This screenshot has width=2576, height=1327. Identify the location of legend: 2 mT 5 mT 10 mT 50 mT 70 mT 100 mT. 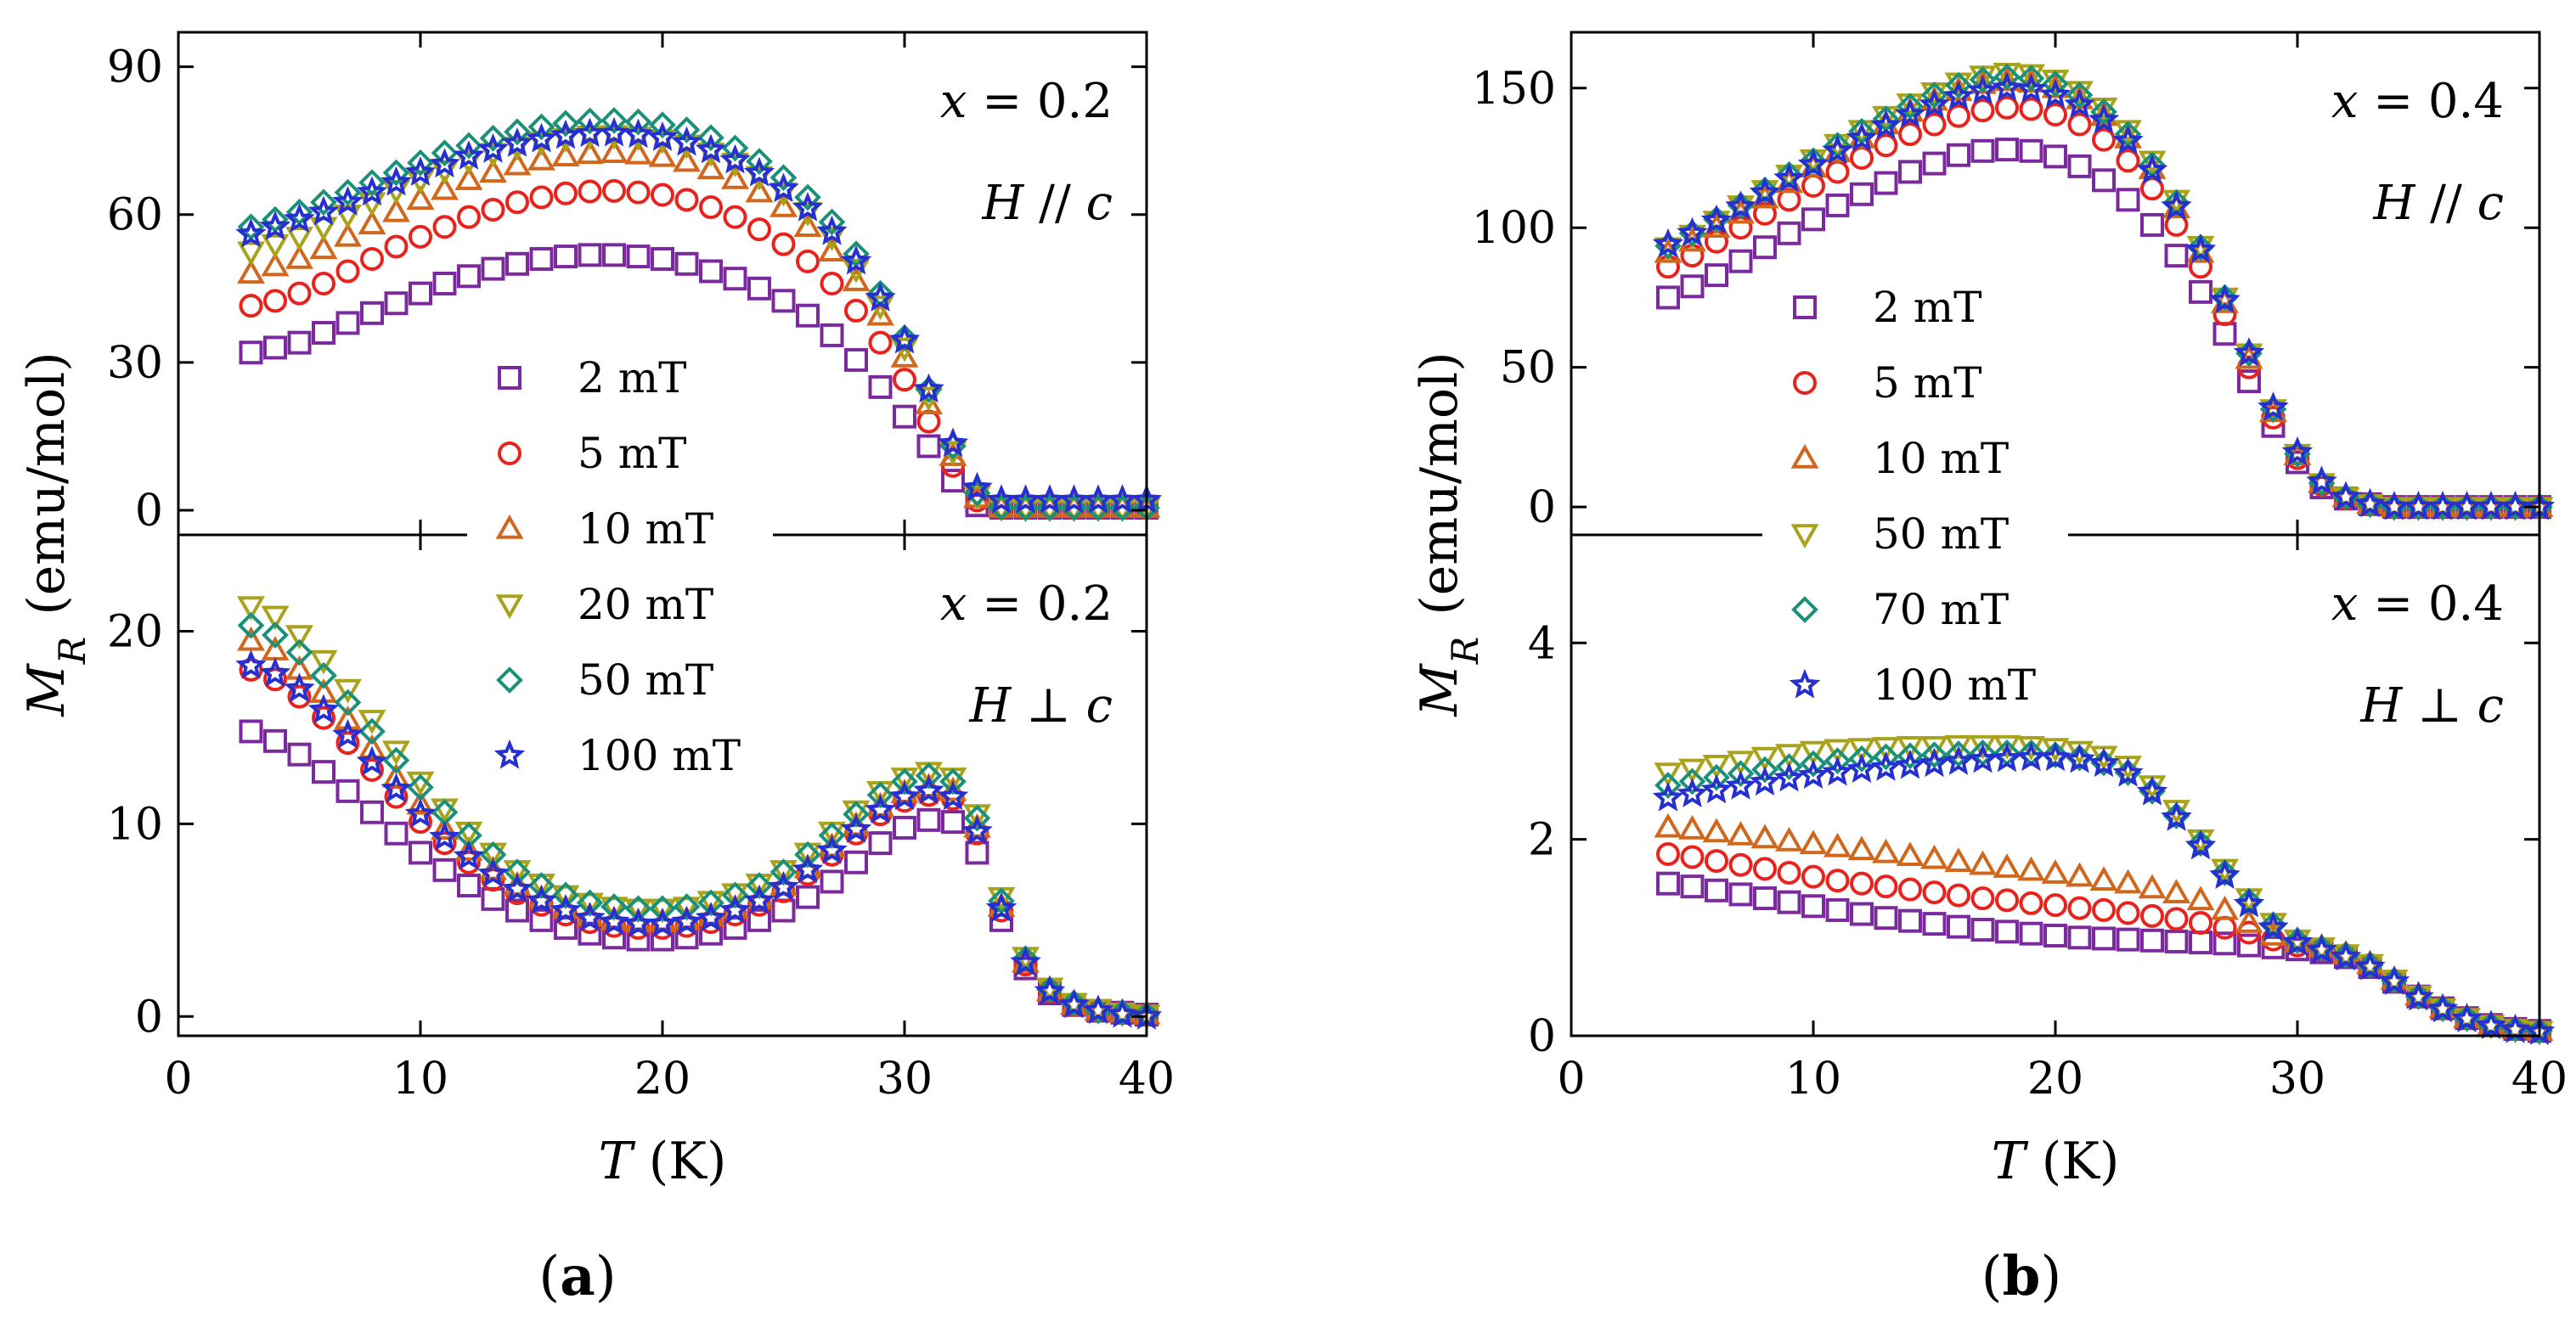
(1915, 496).